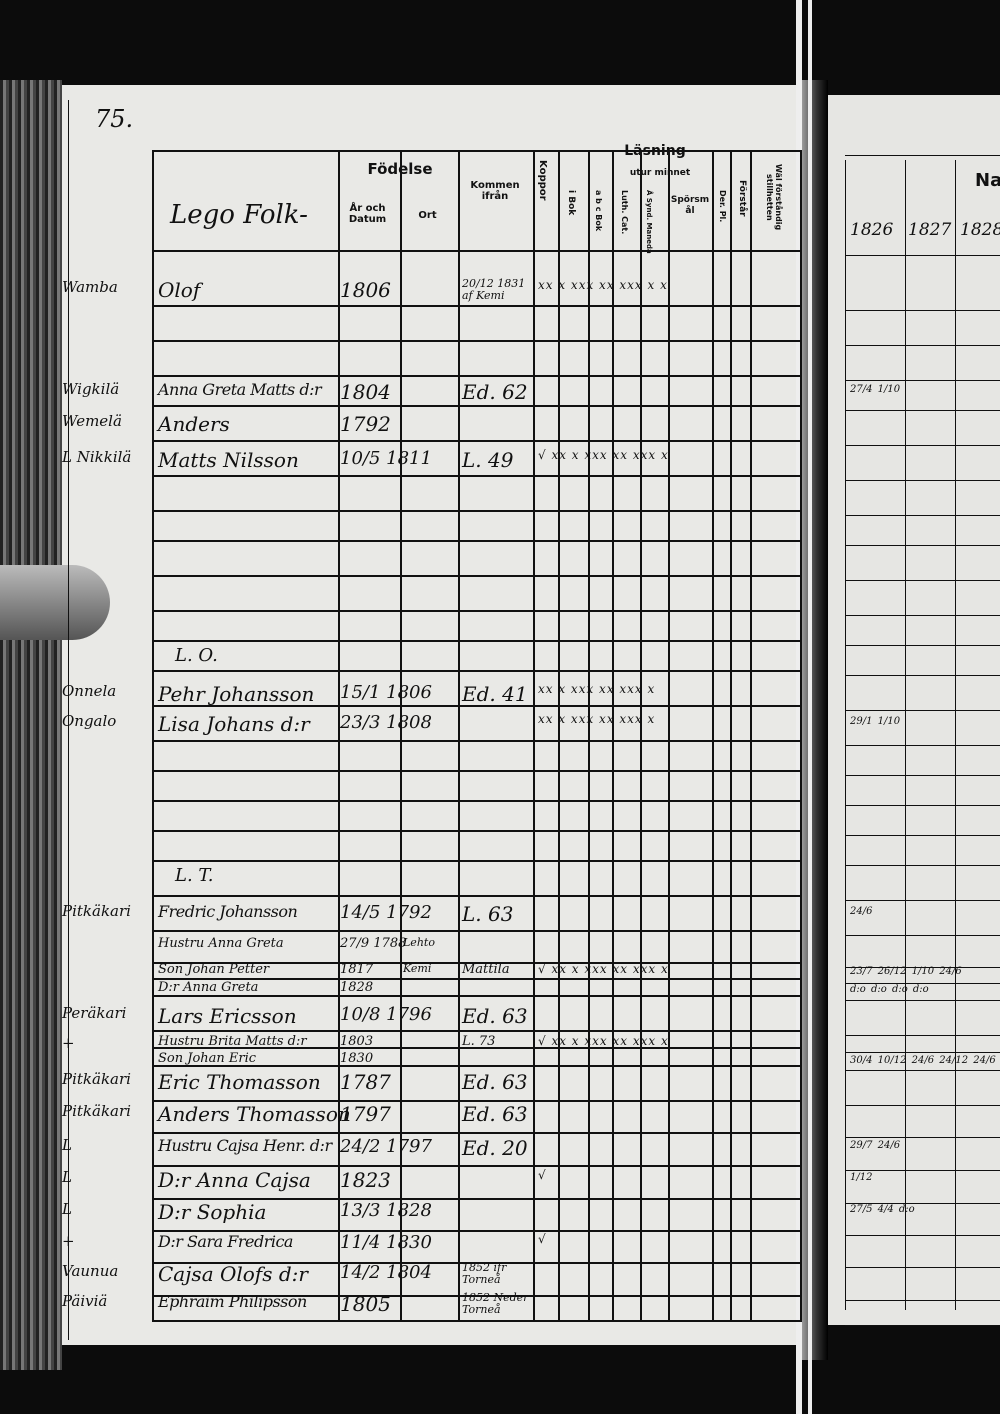 The height and width of the screenshot is (1414, 1000). Describe the element at coordinates (232, 1301) in the screenshot. I see `person-name: Ephraim Philipsson` at that location.